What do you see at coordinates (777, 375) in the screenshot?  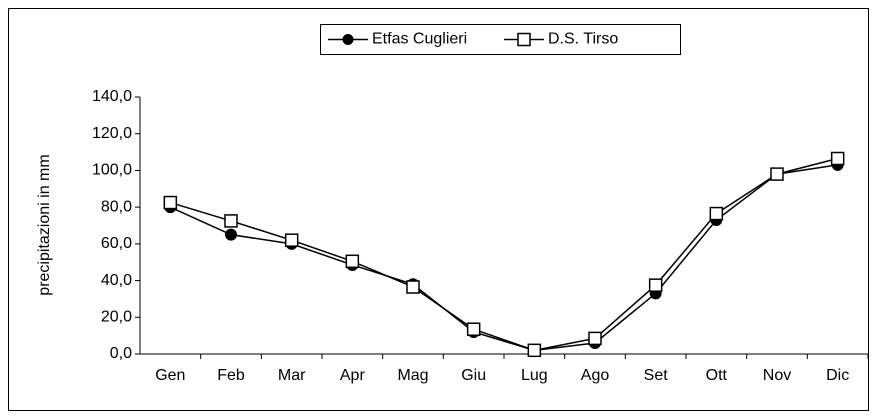 I see `x-tick-label: Nov` at bounding box center [777, 375].